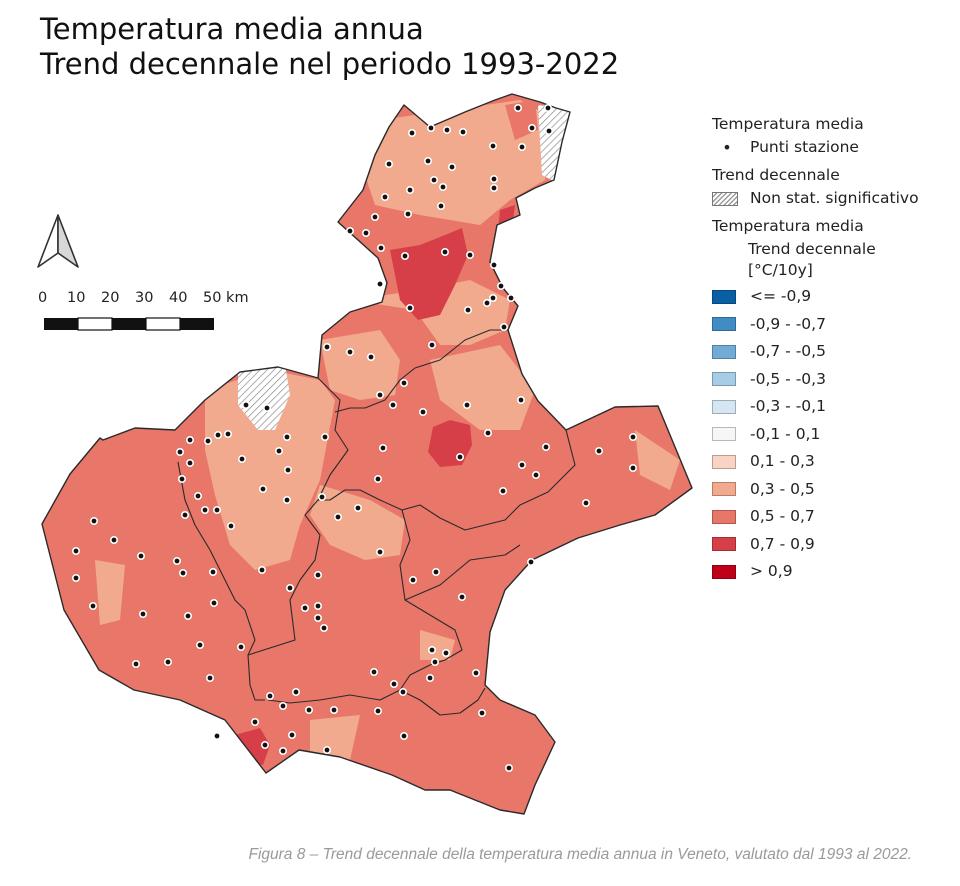 This screenshot has width=960, height=886. Describe the element at coordinates (226, 298) in the screenshot. I see `scale-label: 50 km` at that location.